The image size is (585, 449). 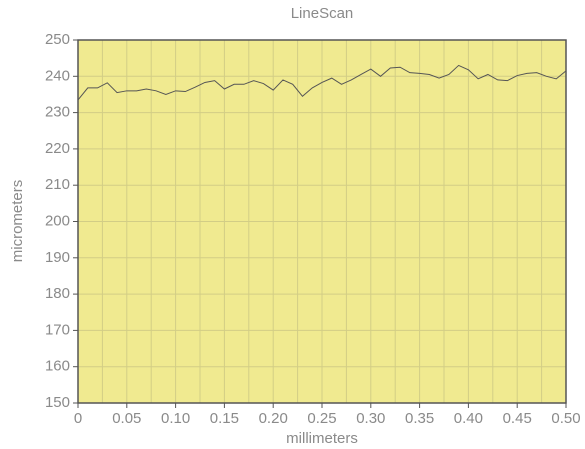 What do you see at coordinates (321, 418) in the screenshot?
I see `x-tick-label: 0.25` at bounding box center [321, 418].